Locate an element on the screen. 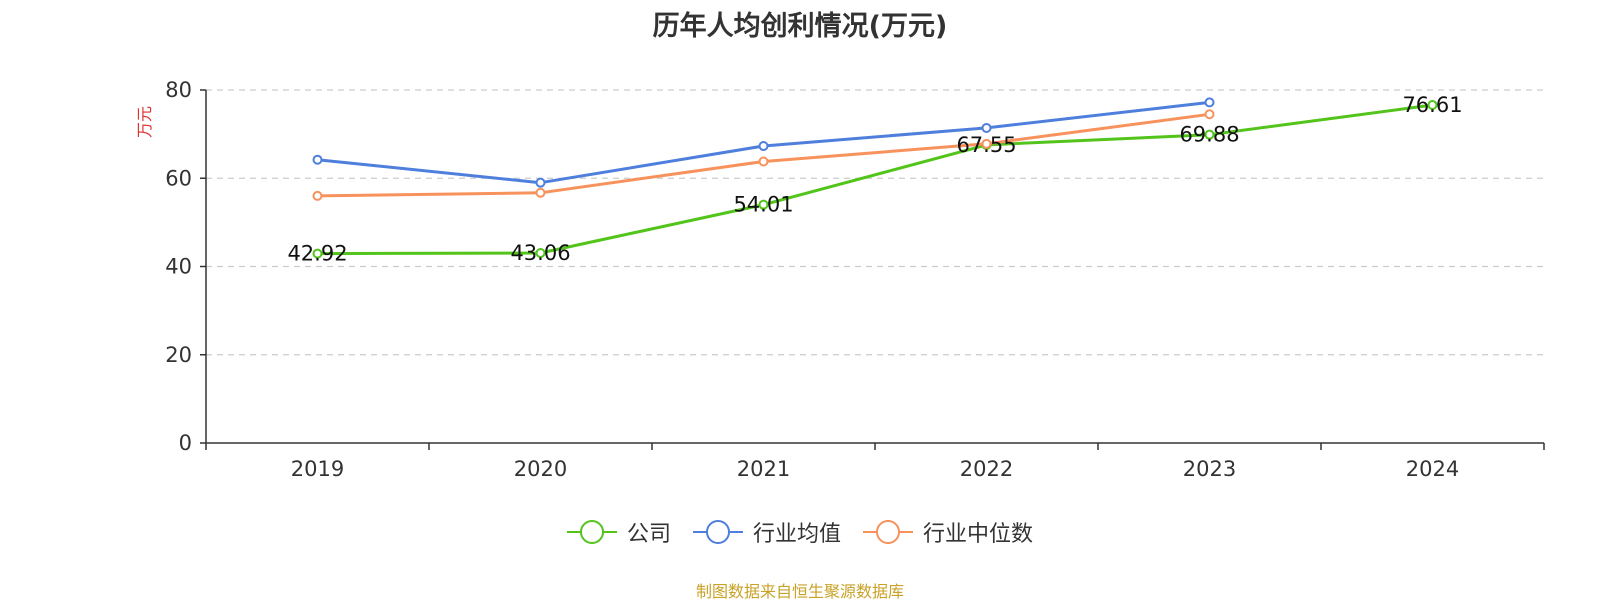 This screenshot has height=602, width=1600. data-label: 42.92 is located at coordinates (317, 254).